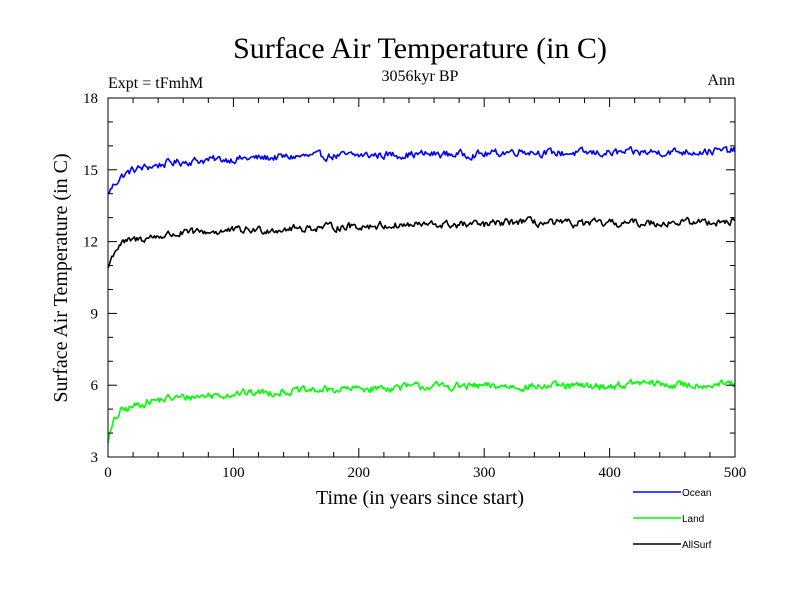 The image size is (800, 600). I want to click on x-tick-label: 300, so click(484, 473).